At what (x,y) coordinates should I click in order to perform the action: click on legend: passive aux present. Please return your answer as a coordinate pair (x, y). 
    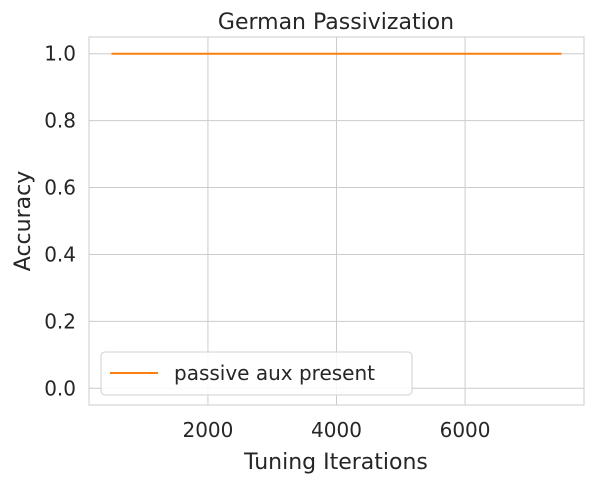
    Looking at the image, I should click on (256, 373).